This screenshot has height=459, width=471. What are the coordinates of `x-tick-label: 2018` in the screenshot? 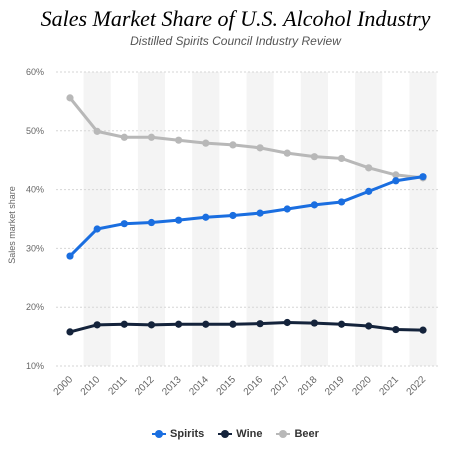 It's located at (308, 386).